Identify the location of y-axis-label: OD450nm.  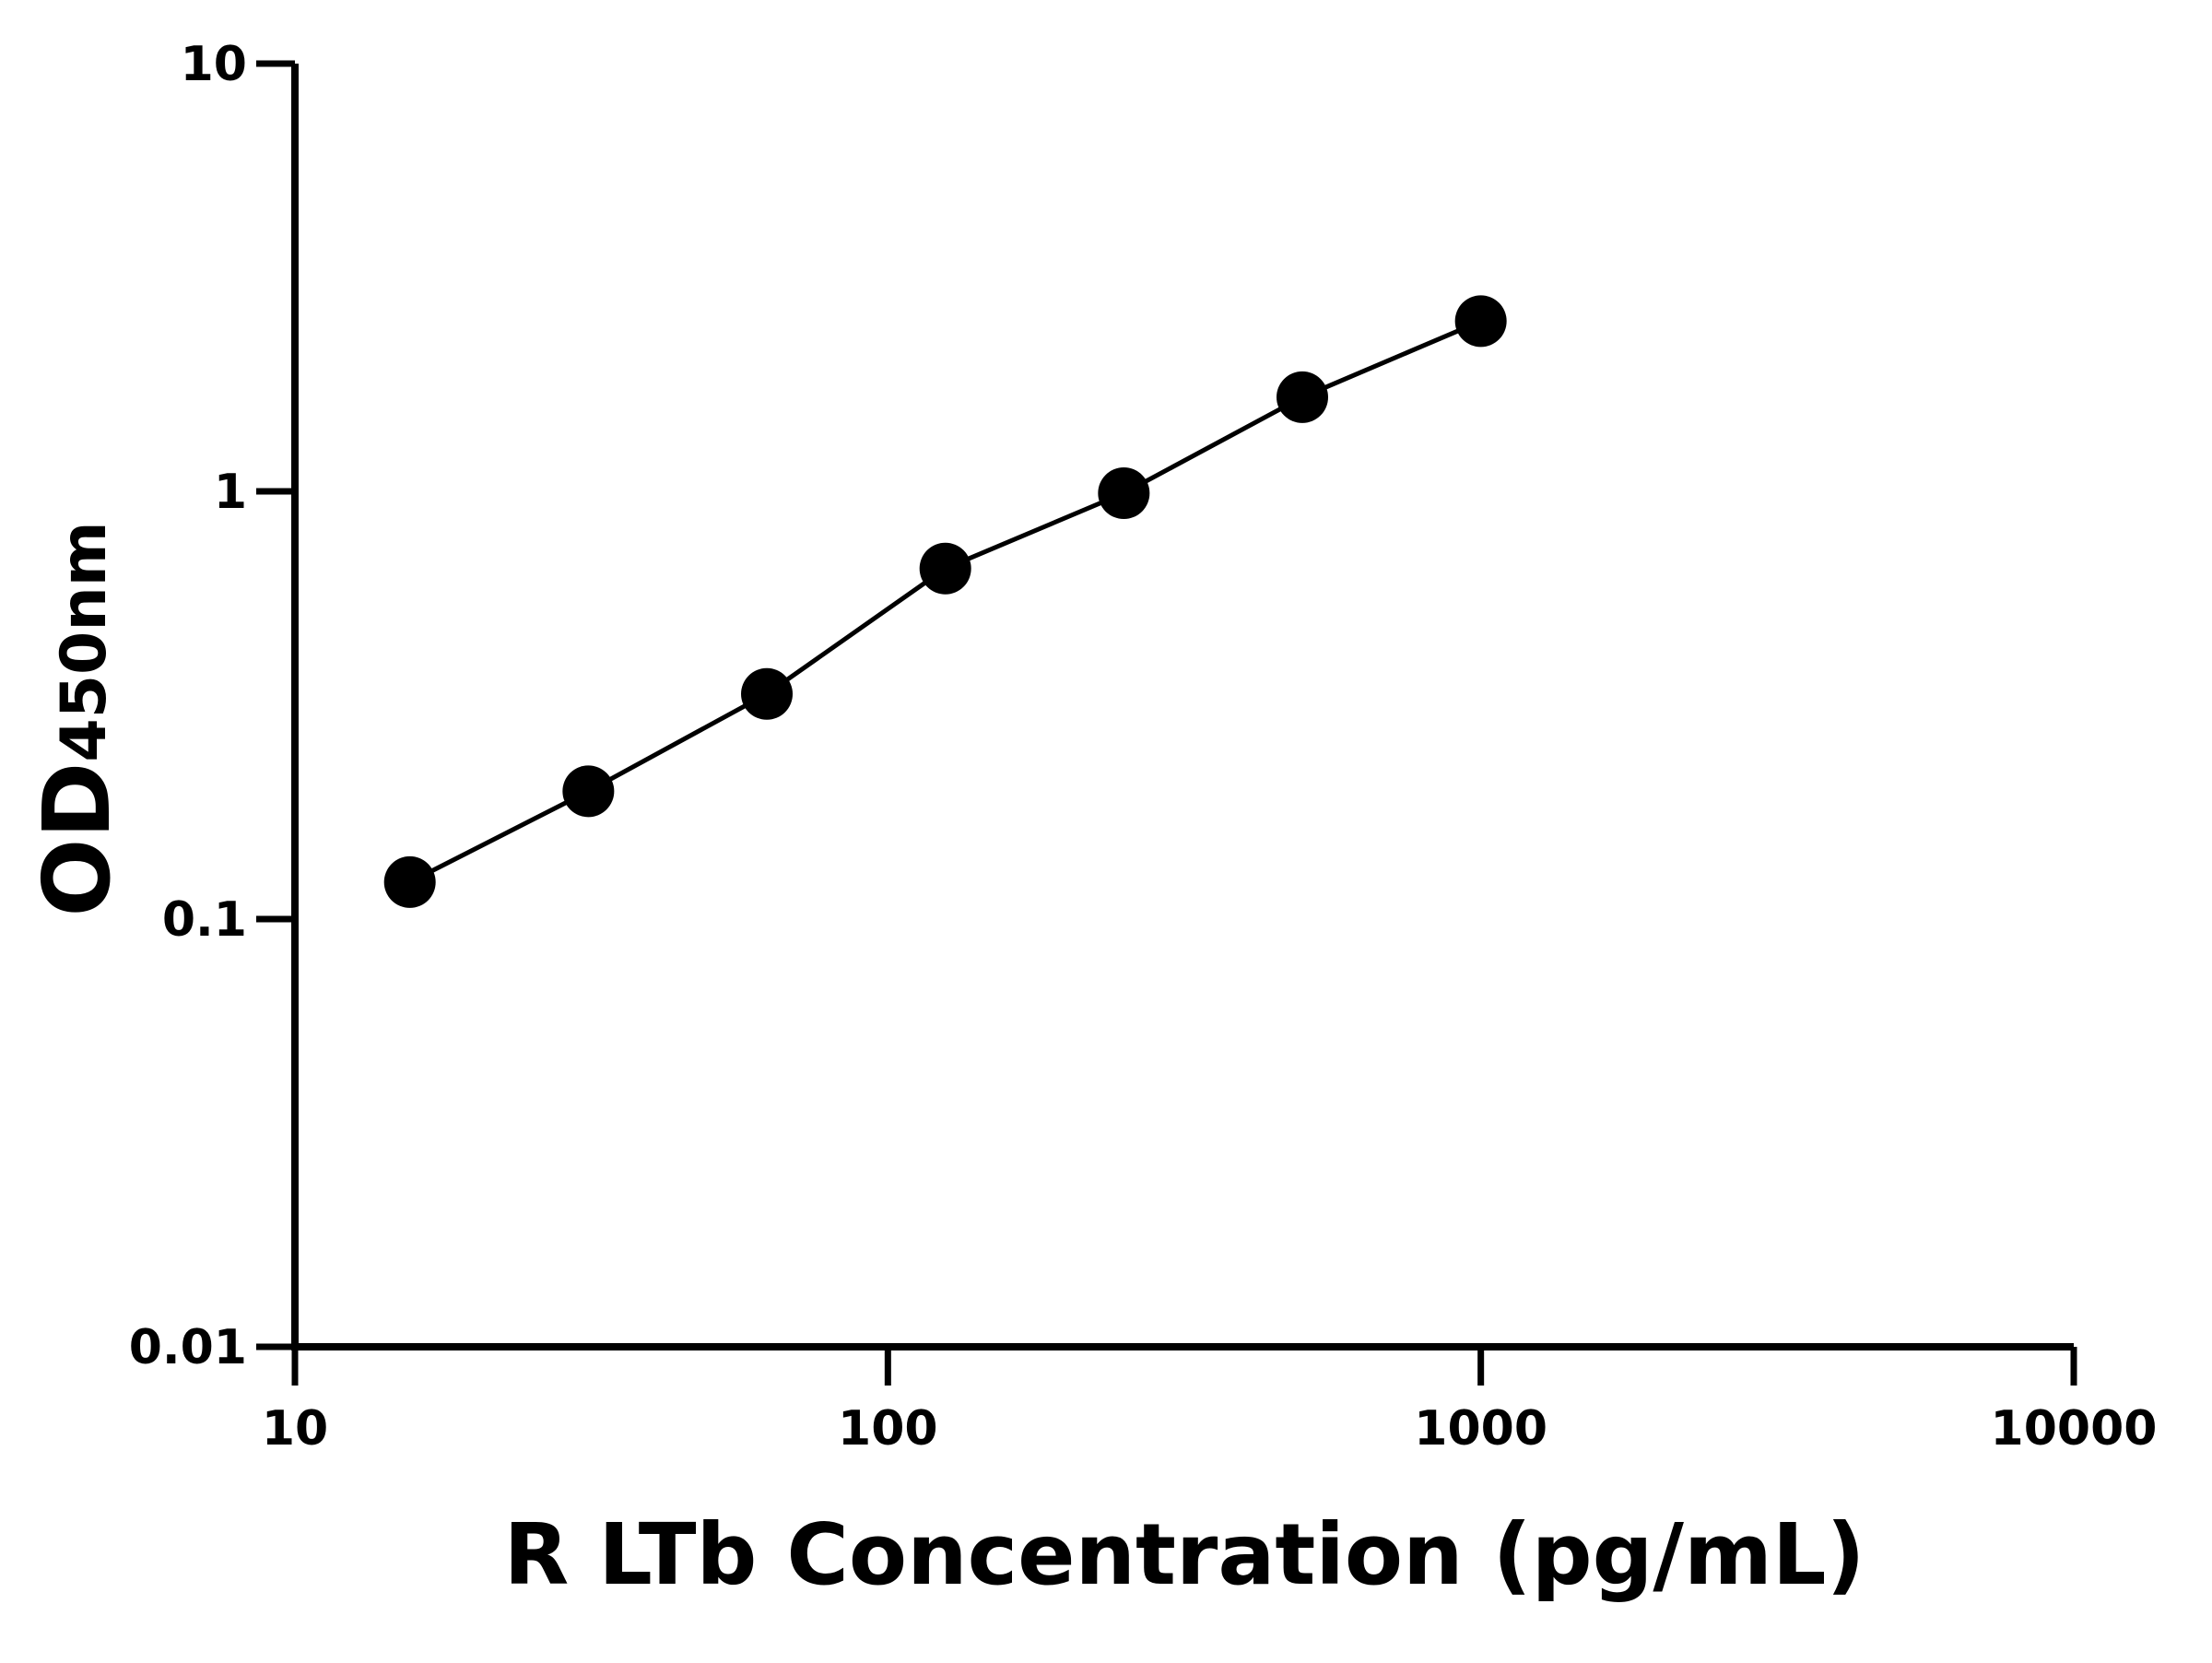
(77, 718).